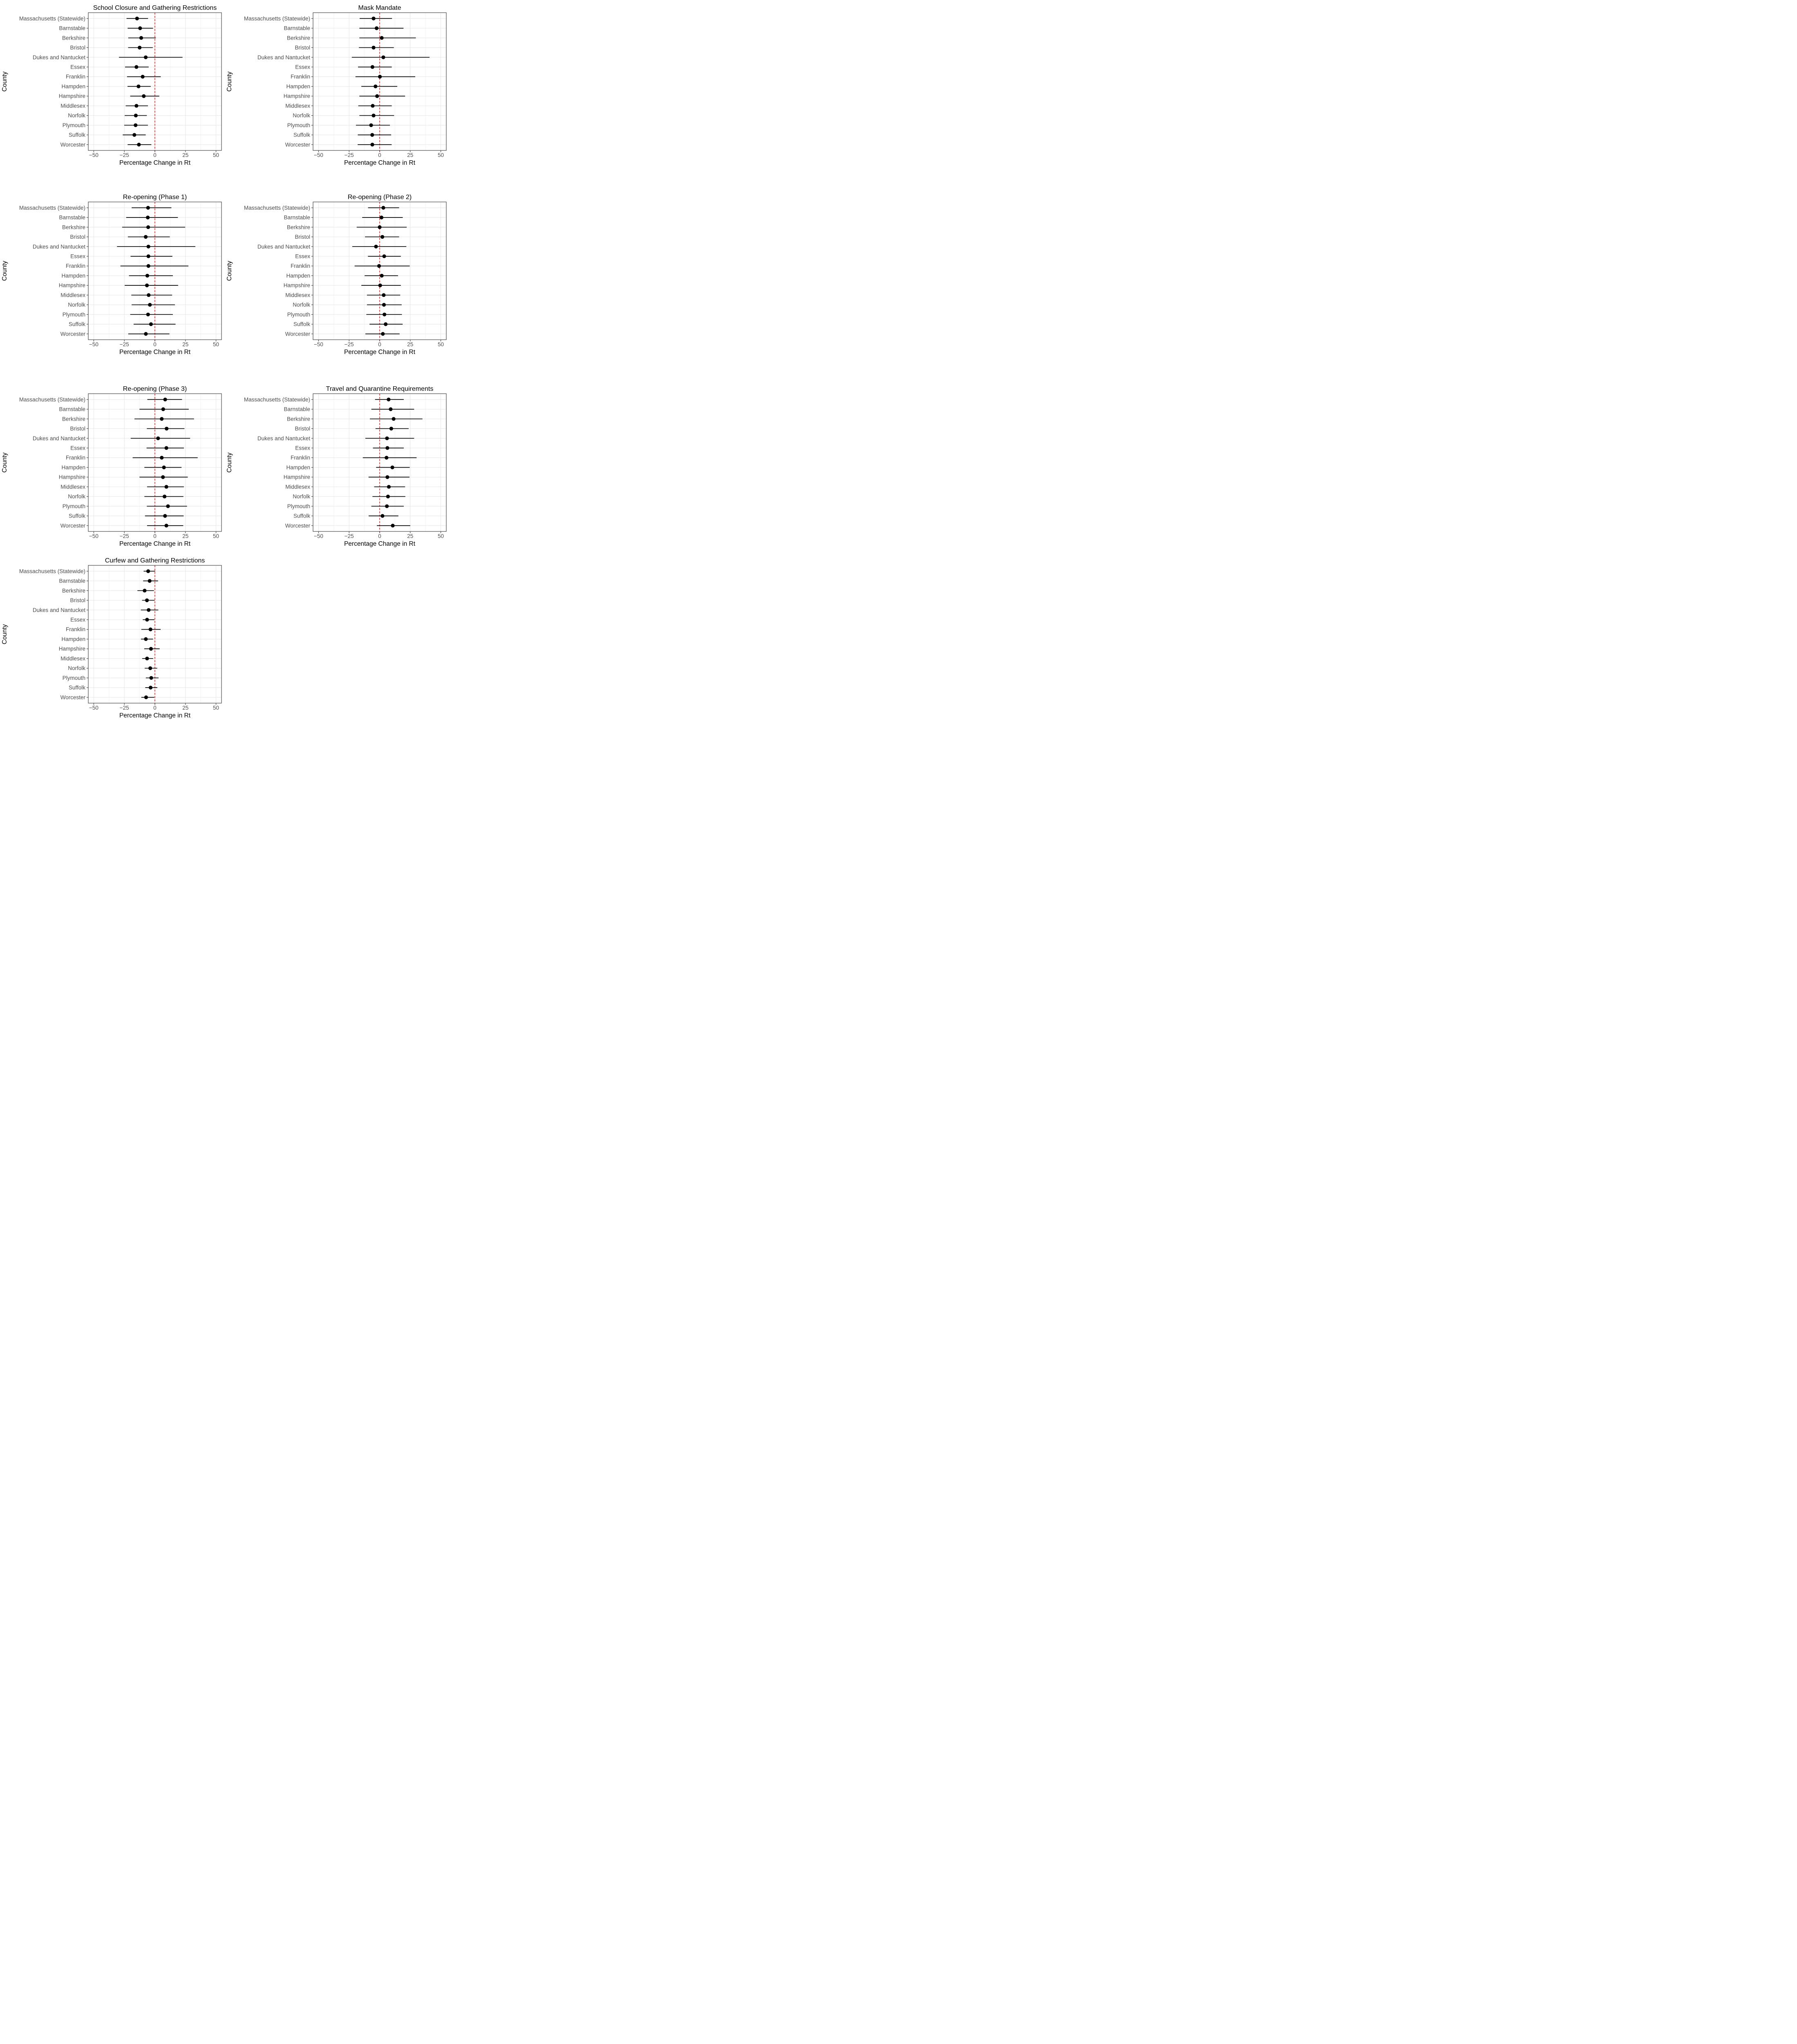 The width and height of the screenshot is (1797, 2044). Describe the element at coordinates (410, 155) in the screenshot. I see `x-tick-label: 25` at that location.